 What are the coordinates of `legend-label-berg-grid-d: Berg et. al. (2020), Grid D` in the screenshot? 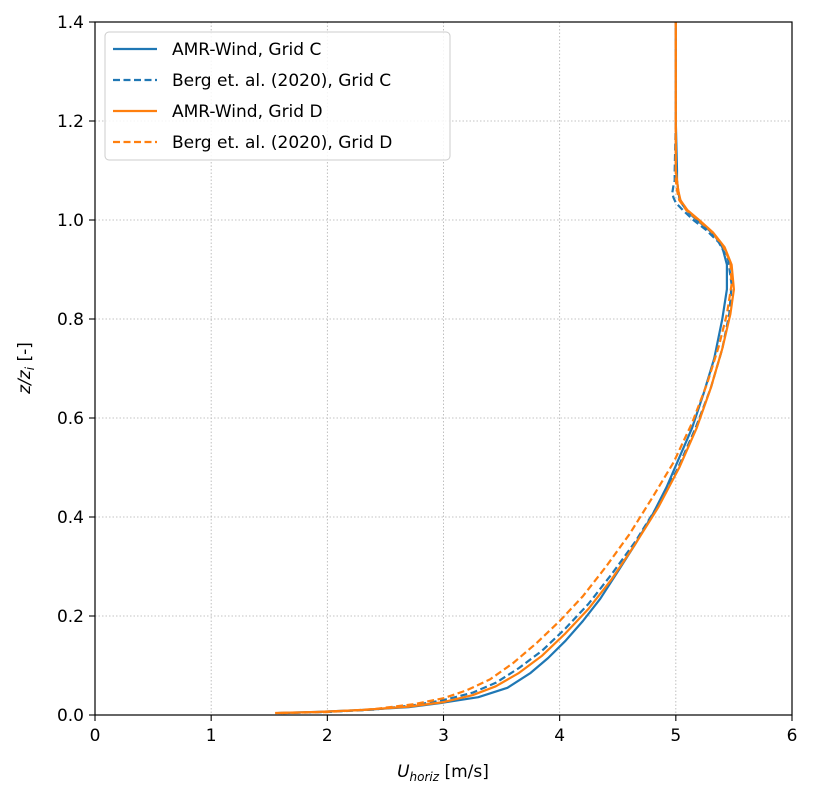 It's located at (282, 143).